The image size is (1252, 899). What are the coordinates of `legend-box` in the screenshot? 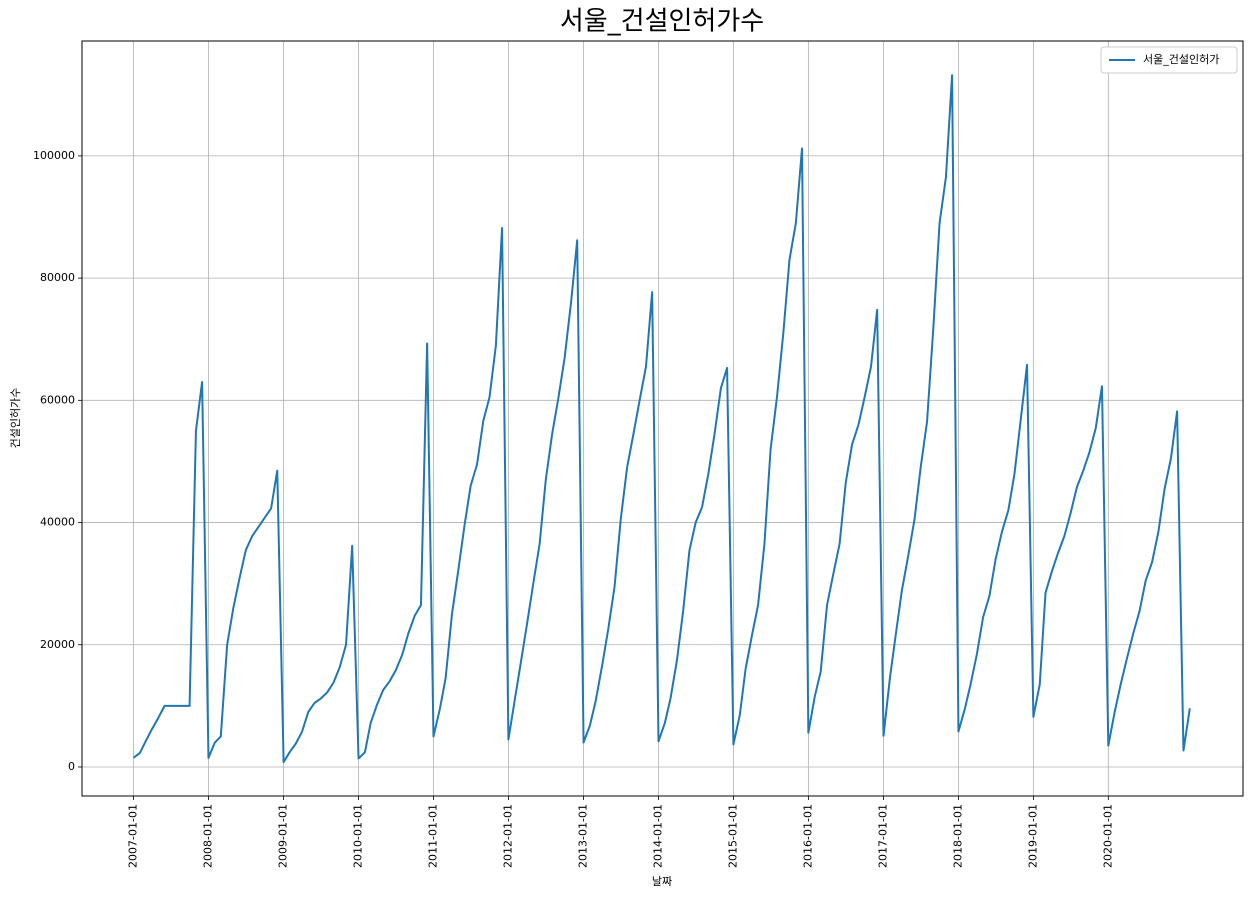 It's located at (1169, 60).